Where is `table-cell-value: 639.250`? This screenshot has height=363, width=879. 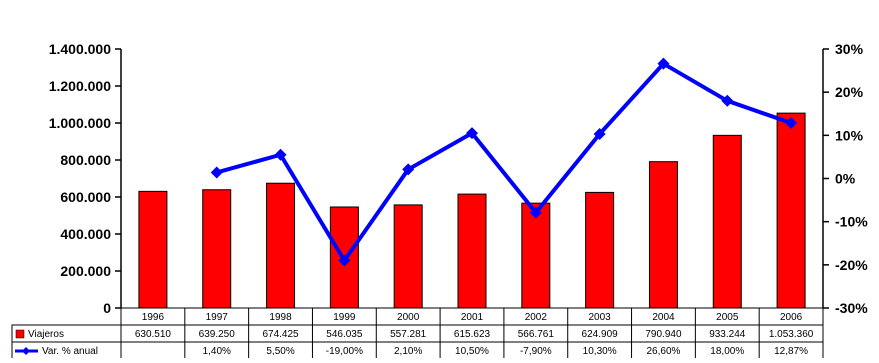
table-cell-value: 639.250 is located at coordinates (217, 334).